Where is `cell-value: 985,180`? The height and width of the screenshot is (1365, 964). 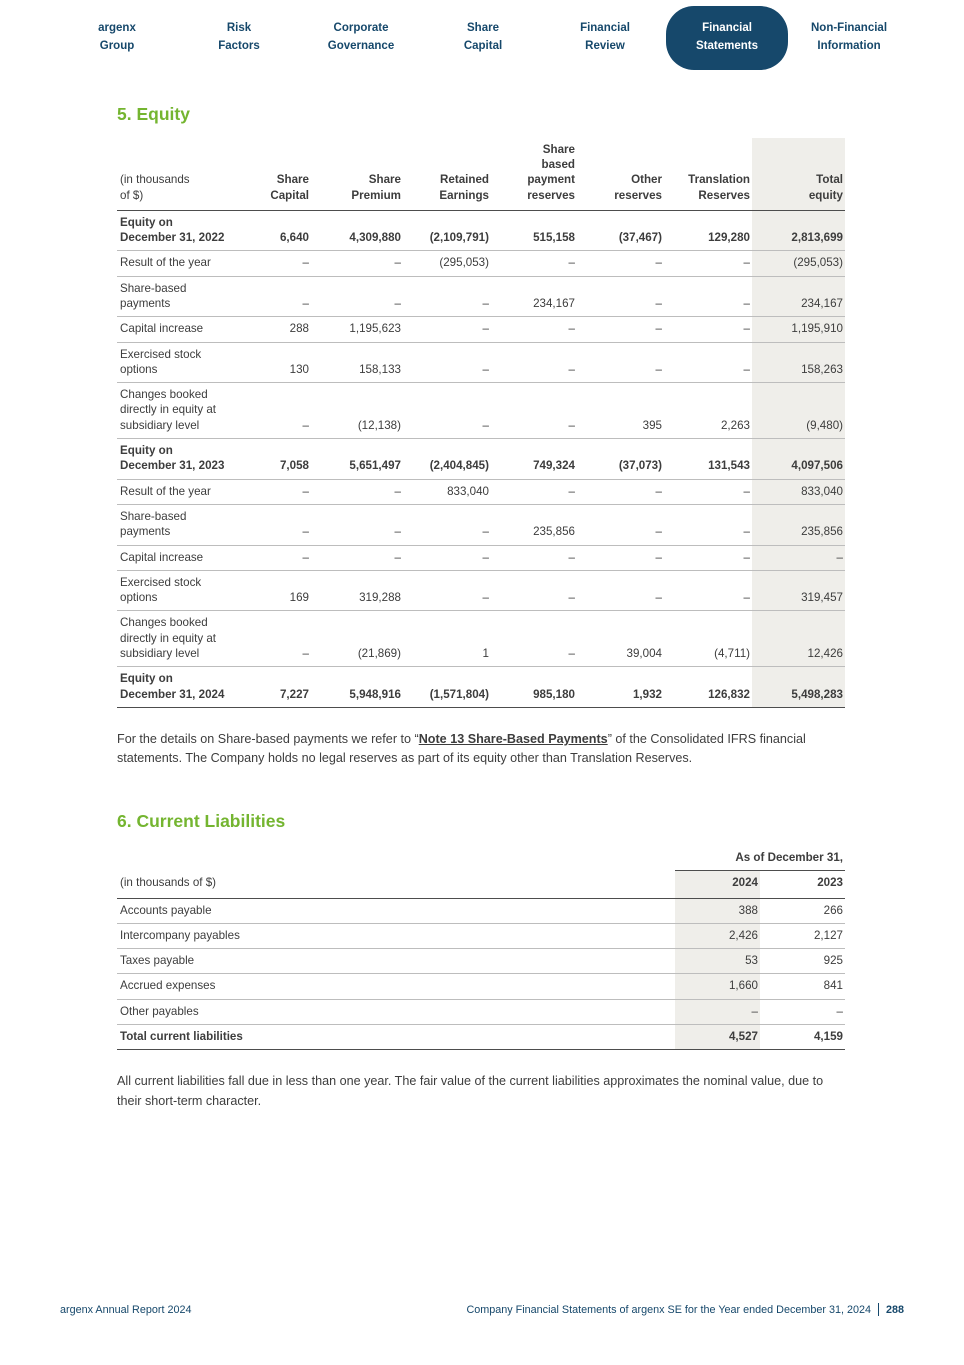
cell-value: 985,180 is located at coordinates (554, 694).